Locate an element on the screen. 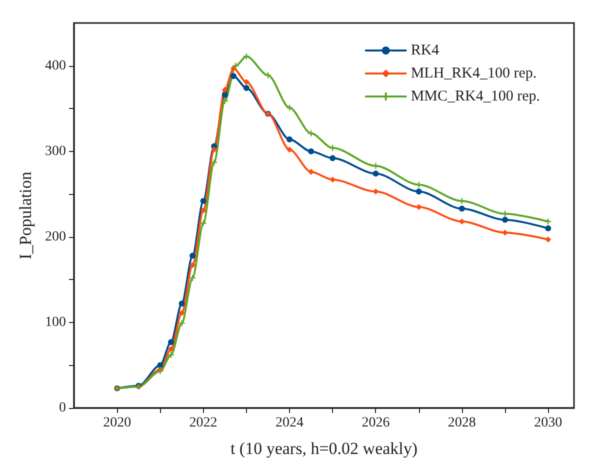  x-axis-title: t (10 years, h=0.02 weakly) is located at coordinates (324, 448).